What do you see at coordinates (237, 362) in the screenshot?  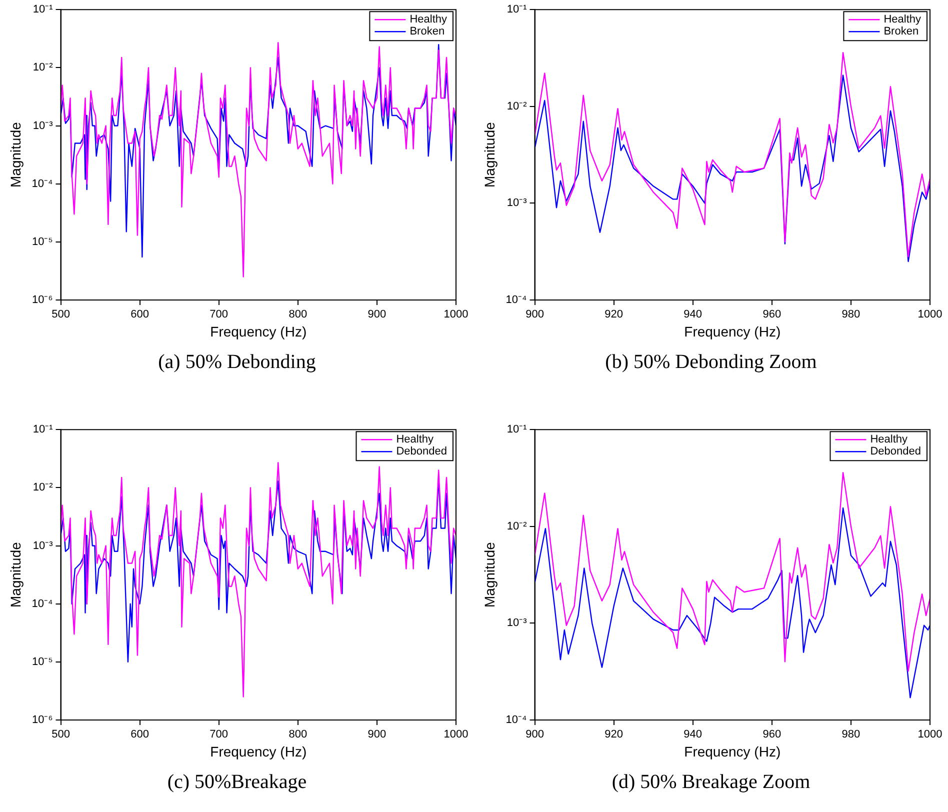 I see `text: (a) 50% Debonding` at bounding box center [237, 362].